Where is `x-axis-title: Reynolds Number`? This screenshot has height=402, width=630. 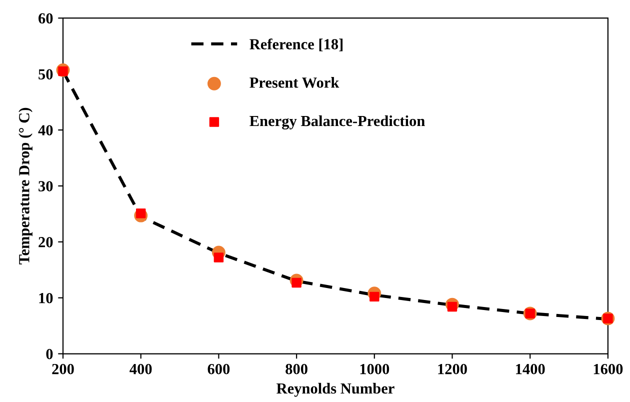 x-axis-title: Reynolds Number is located at coordinates (335, 389).